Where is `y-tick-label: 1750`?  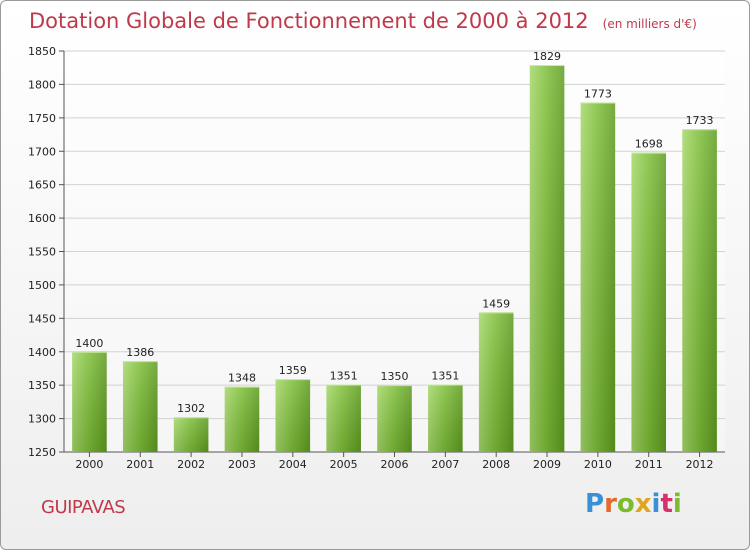
y-tick-label: 1750 is located at coordinates (42, 118).